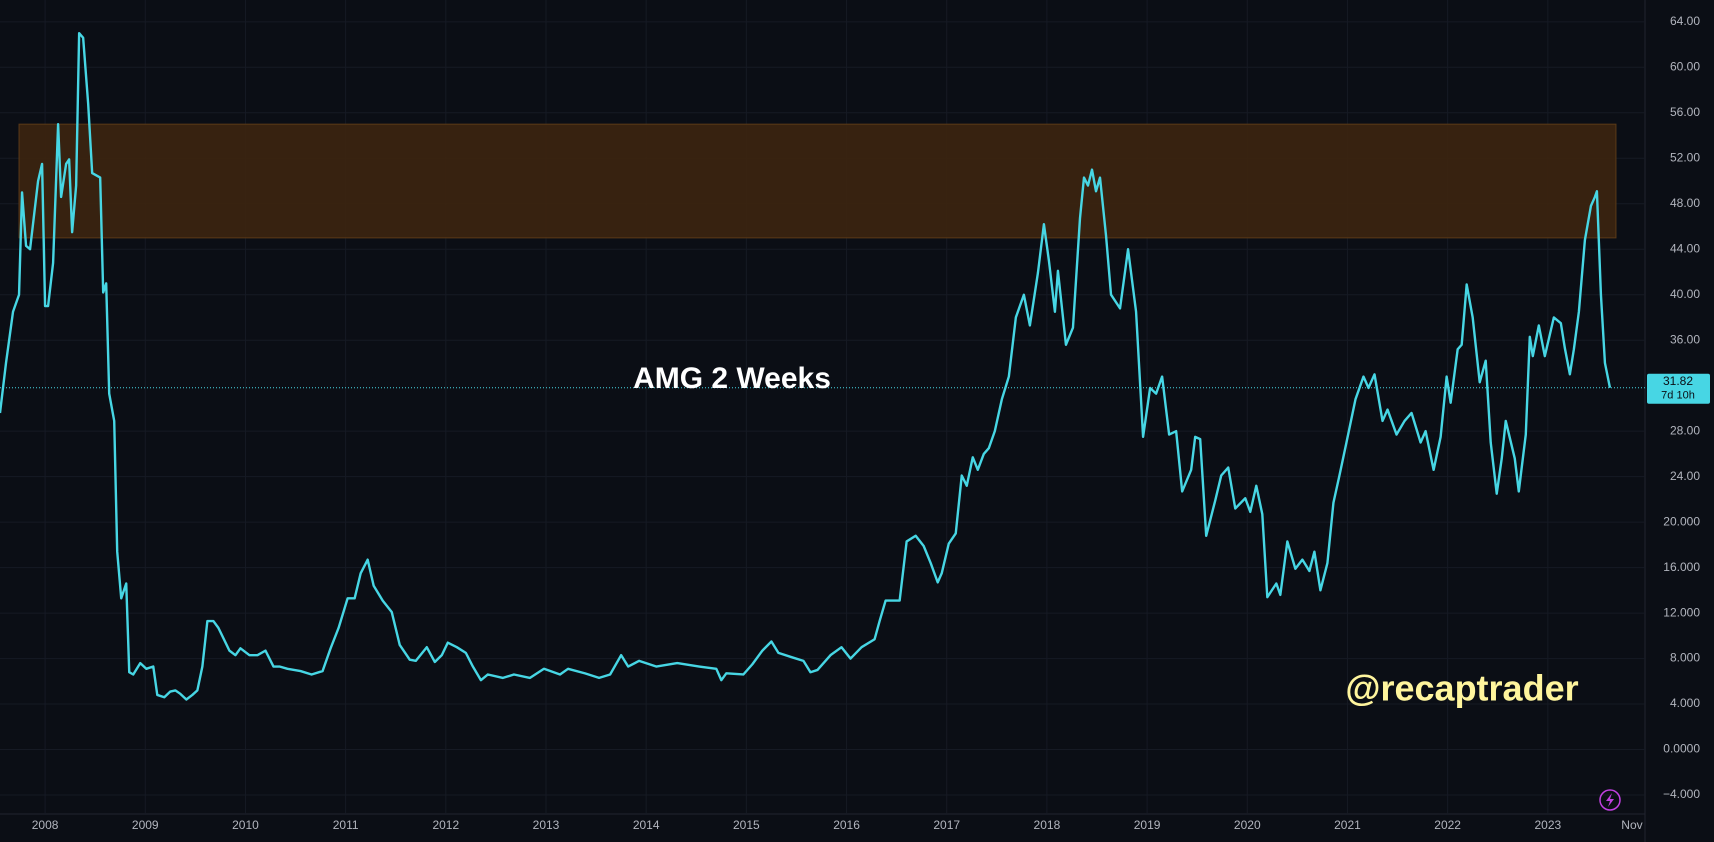  What do you see at coordinates (45, 825) in the screenshot?
I see `x-tick-label: 2008` at bounding box center [45, 825].